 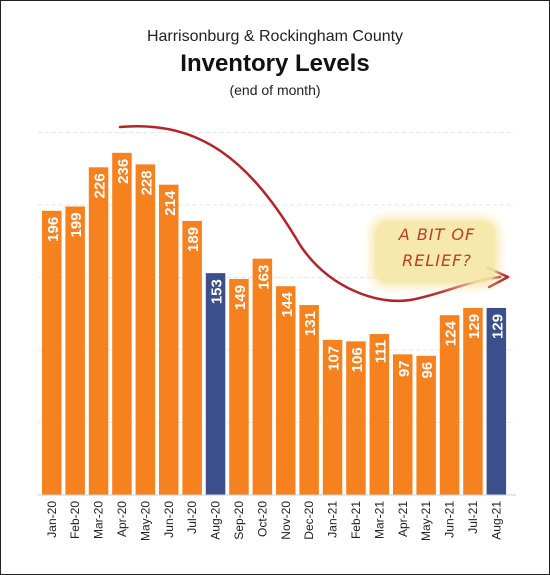 What do you see at coordinates (170, 203) in the screenshot?
I see `value-label-jun-20: 214` at bounding box center [170, 203].